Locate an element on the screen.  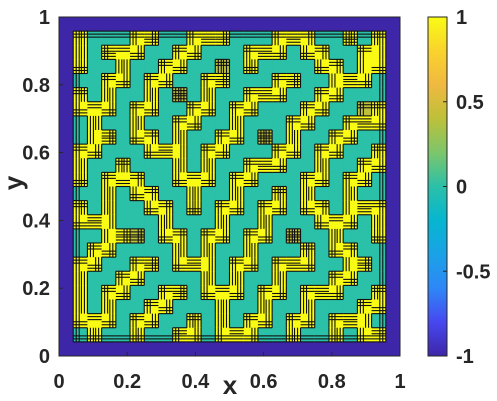
x-tick-label: 0.2 is located at coordinates (127, 382).